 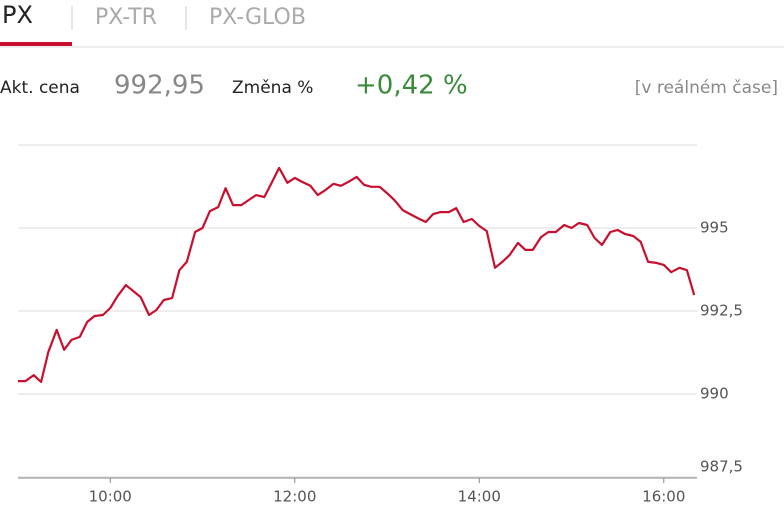 I want to click on realtime-note: [v reálném čase], so click(x=706, y=88).